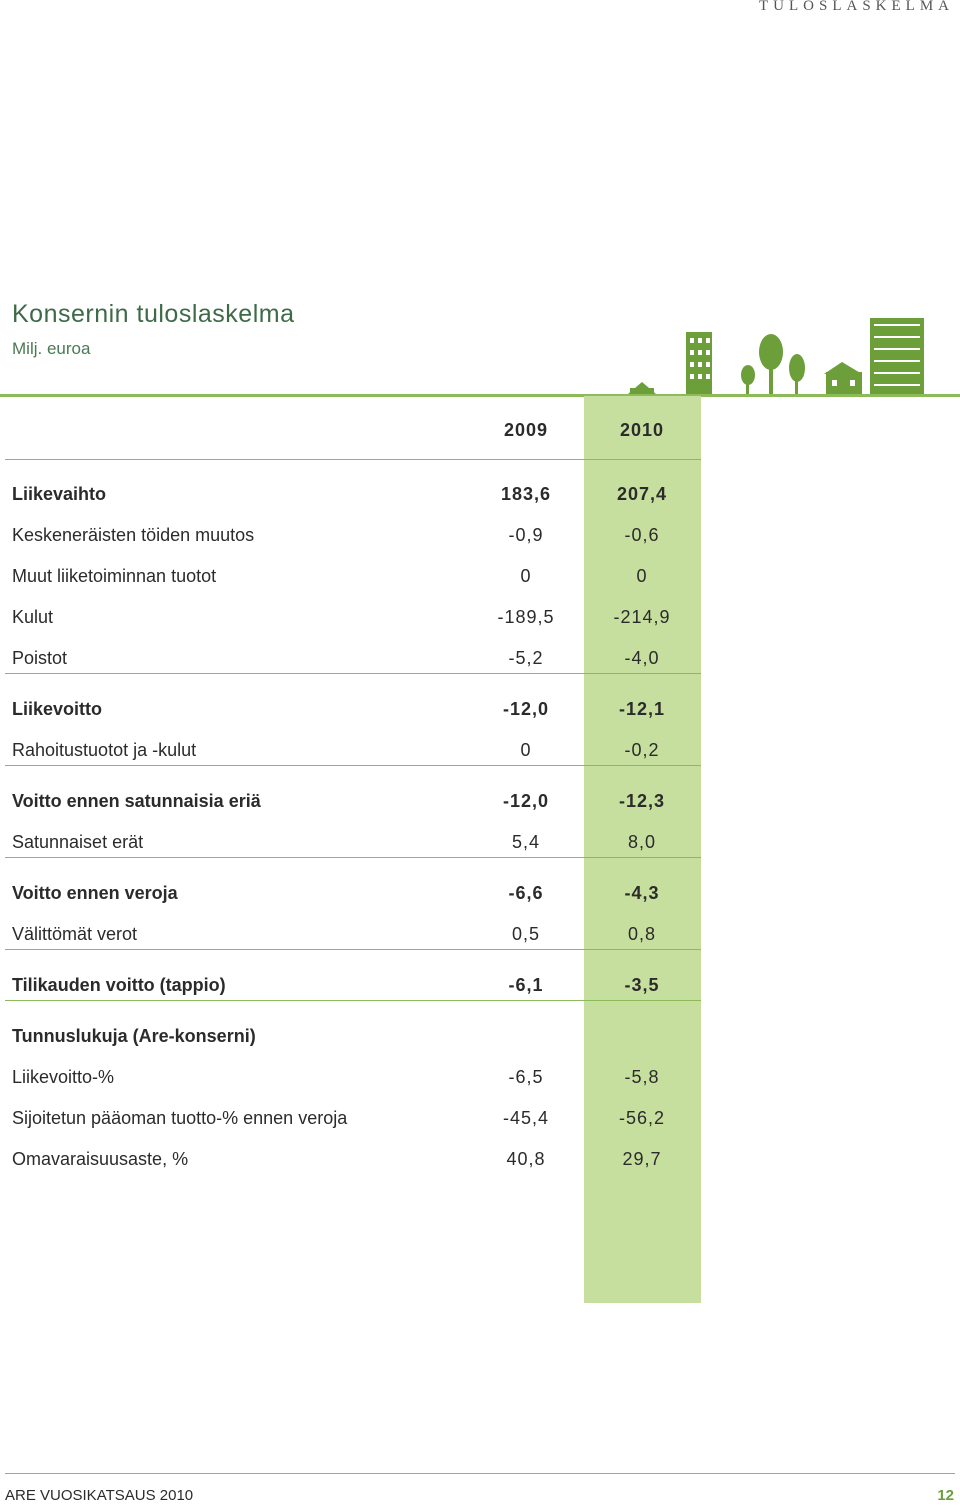 The height and width of the screenshot is (1510, 960). What do you see at coordinates (526, 985) in the screenshot?
I see `cell-value: -6,1` at bounding box center [526, 985].